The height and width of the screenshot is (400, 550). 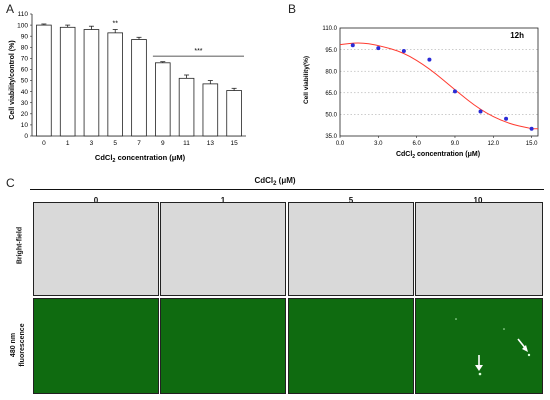 I want to click on x-tick-label: 7, so click(x=139, y=143).